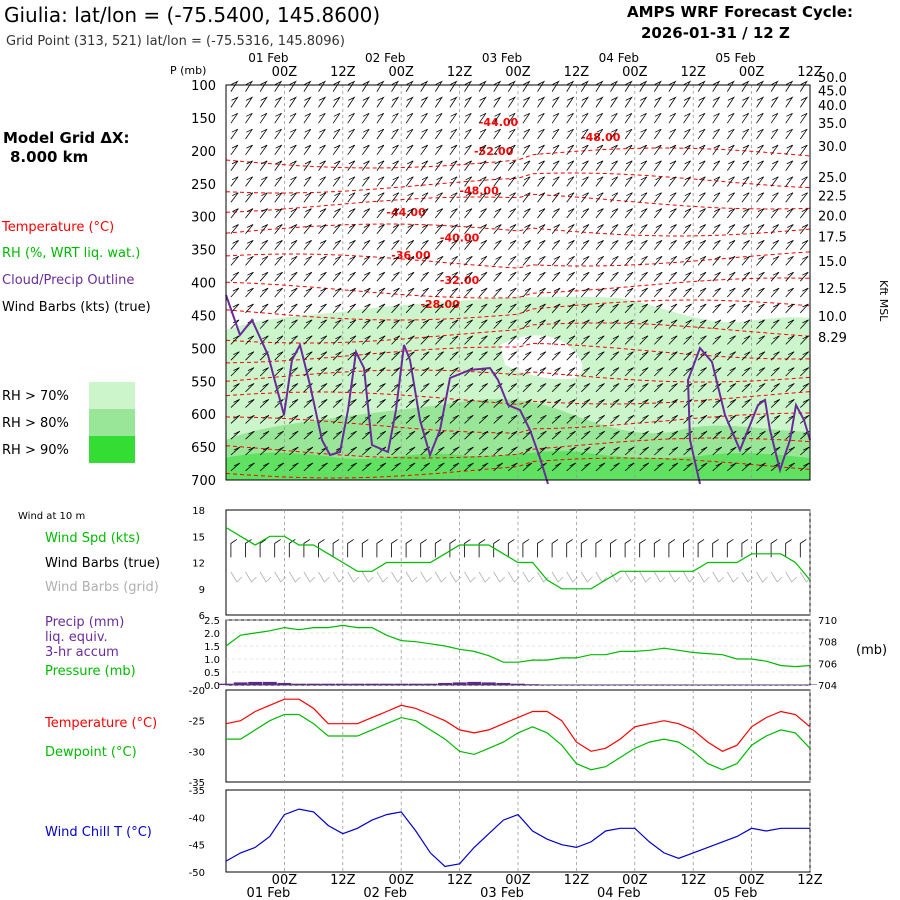 The height and width of the screenshot is (900, 900). Describe the element at coordinates (269, 893) in the screenshot. I see `bottom-date-label: 01 Feb` at that location.